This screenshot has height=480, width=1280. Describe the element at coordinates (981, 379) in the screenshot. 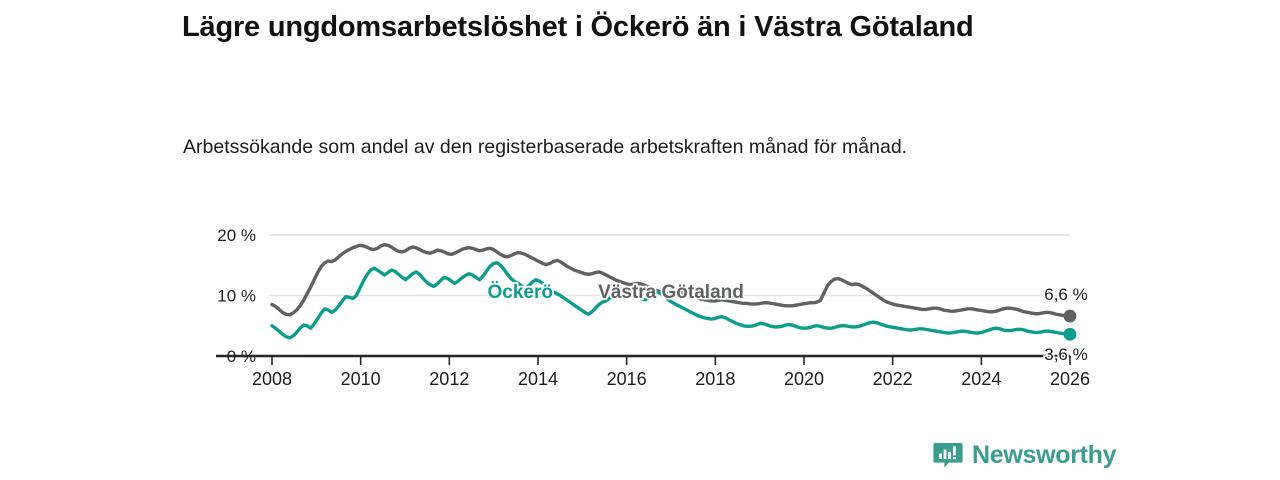

I see `x-axis-tick-label: 2024` at that location.